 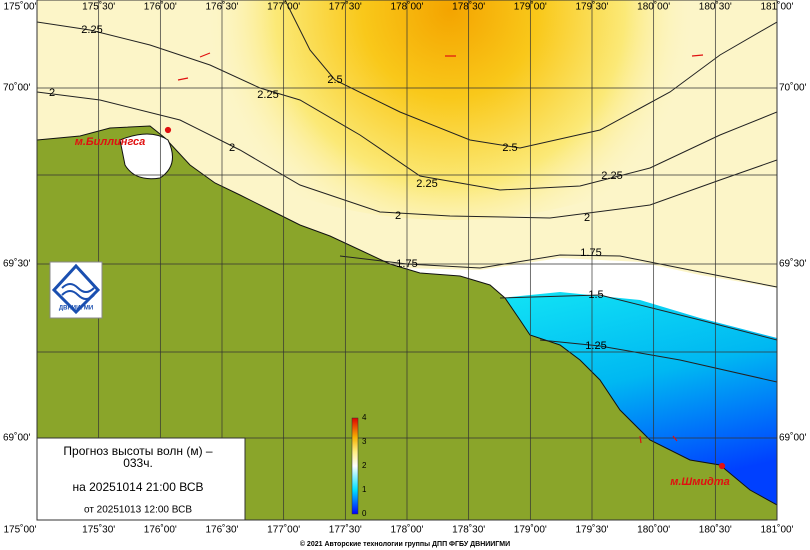 What do you see at coordinates (364, 417) in the screenshot?
I see `colorbar-tick: 4` at bounding box center [364, 417].